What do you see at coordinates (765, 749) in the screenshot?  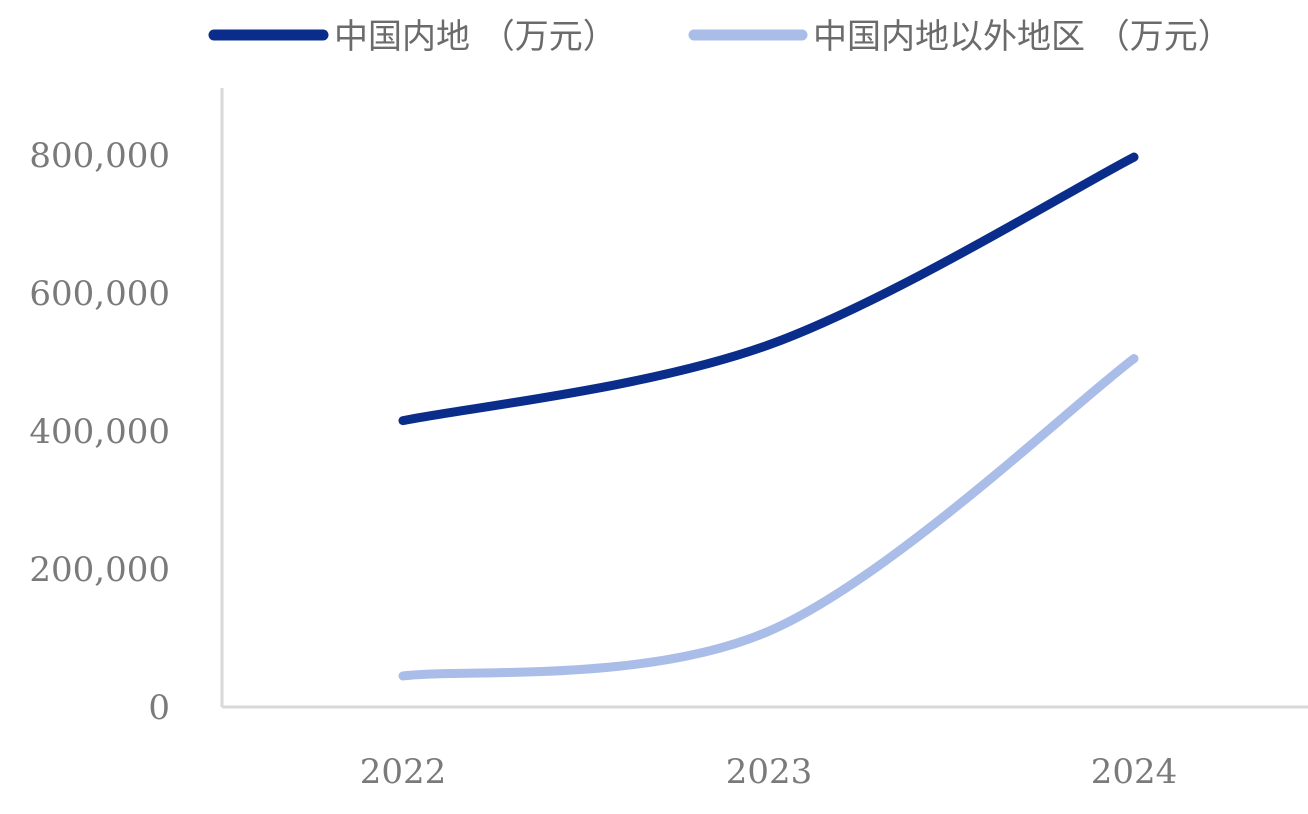 I see `x-axis: 2022 2023 2024` at bounding box center [765, 749].